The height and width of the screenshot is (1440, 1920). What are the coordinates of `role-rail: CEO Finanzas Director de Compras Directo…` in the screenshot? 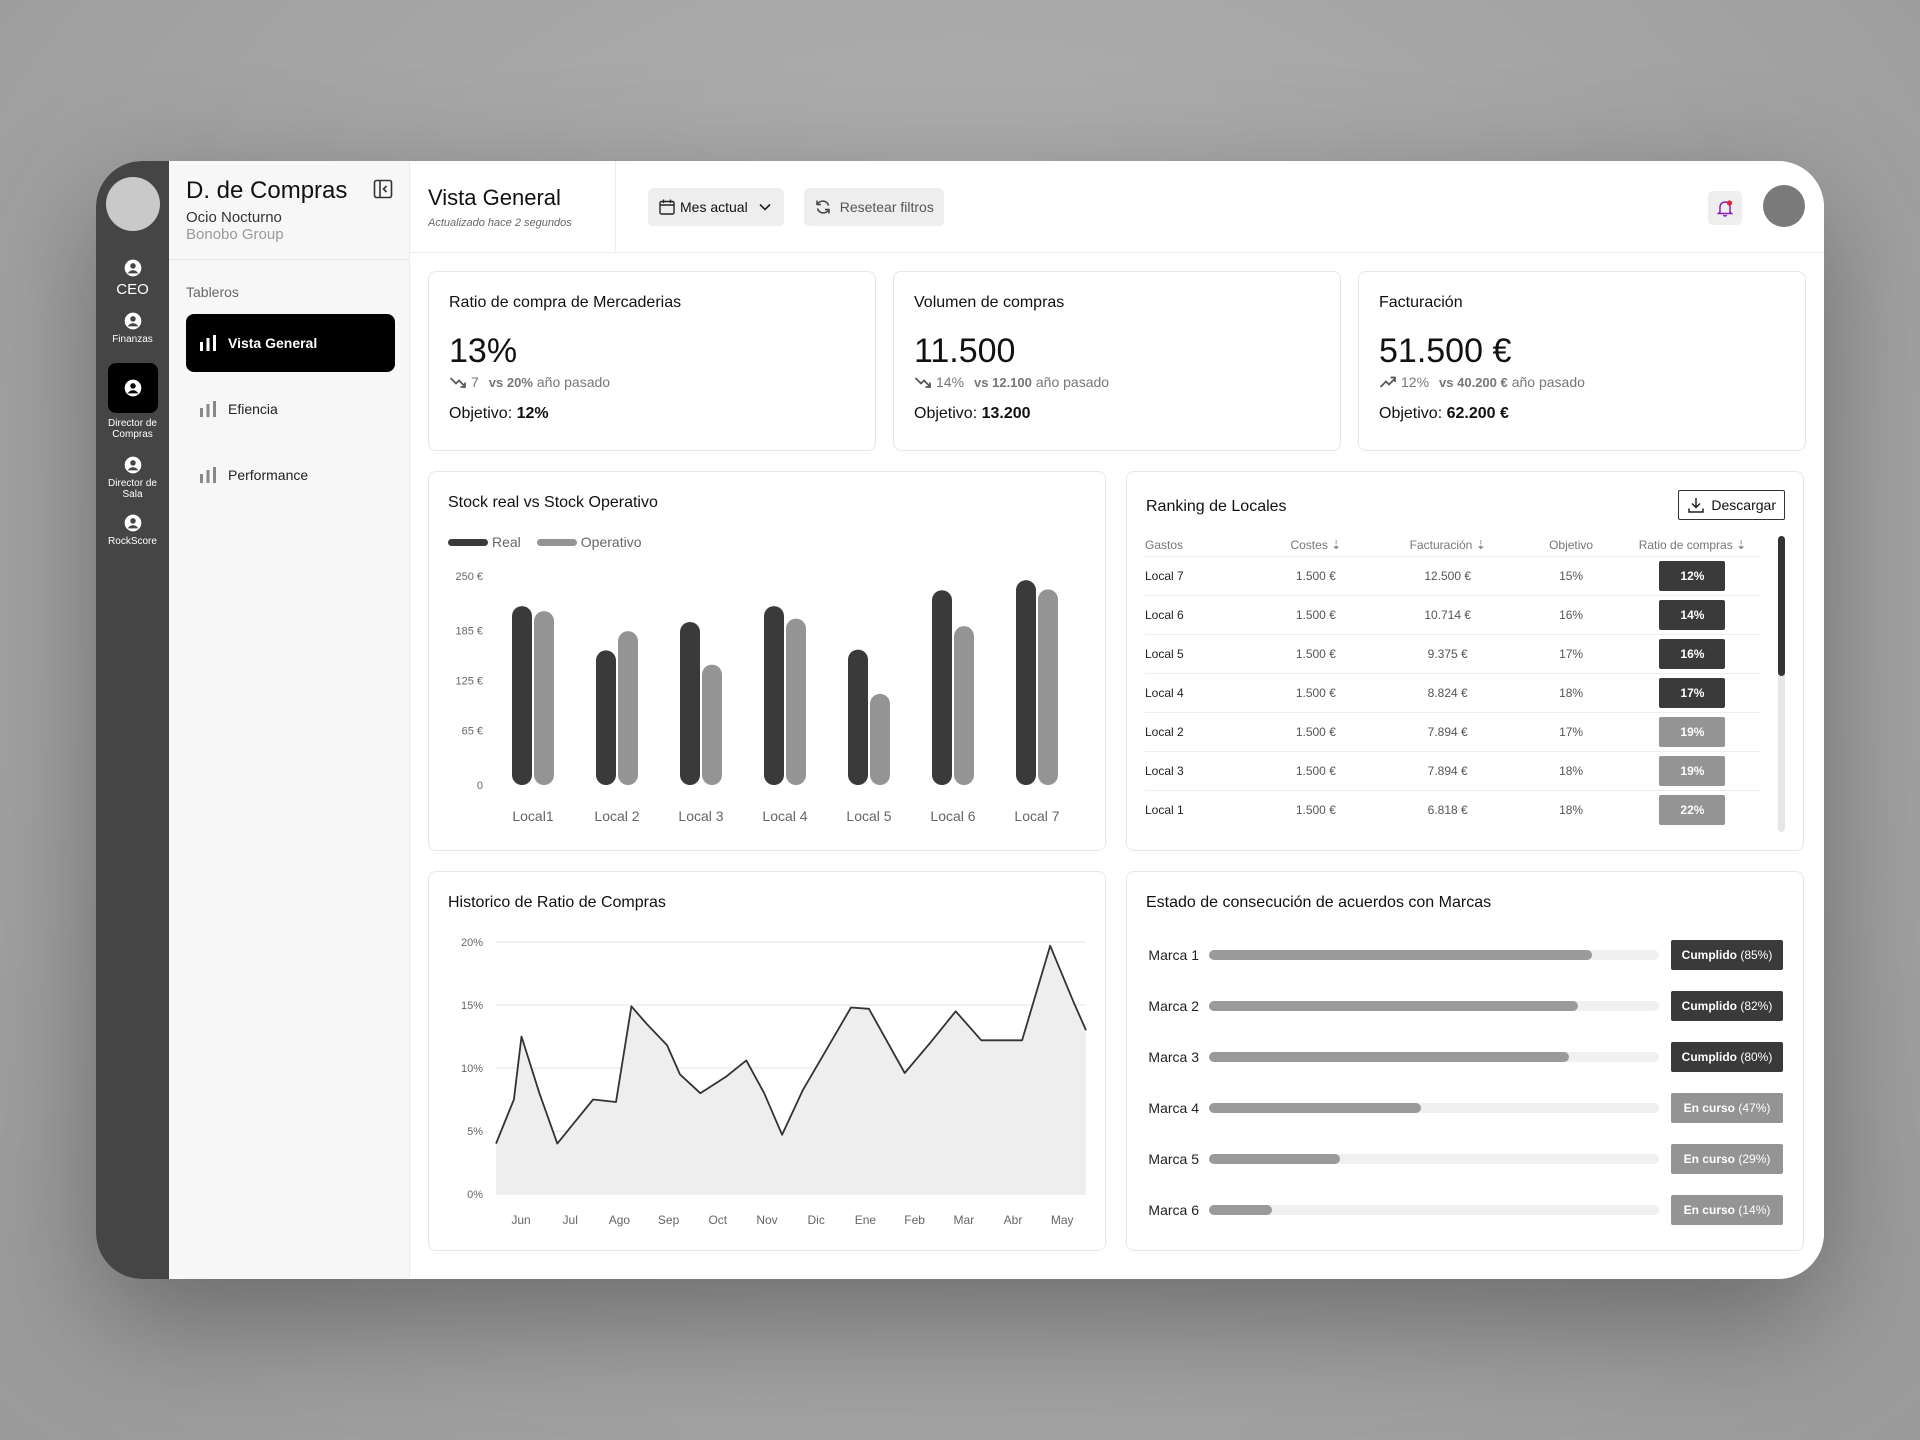 It's located at (132, 720).